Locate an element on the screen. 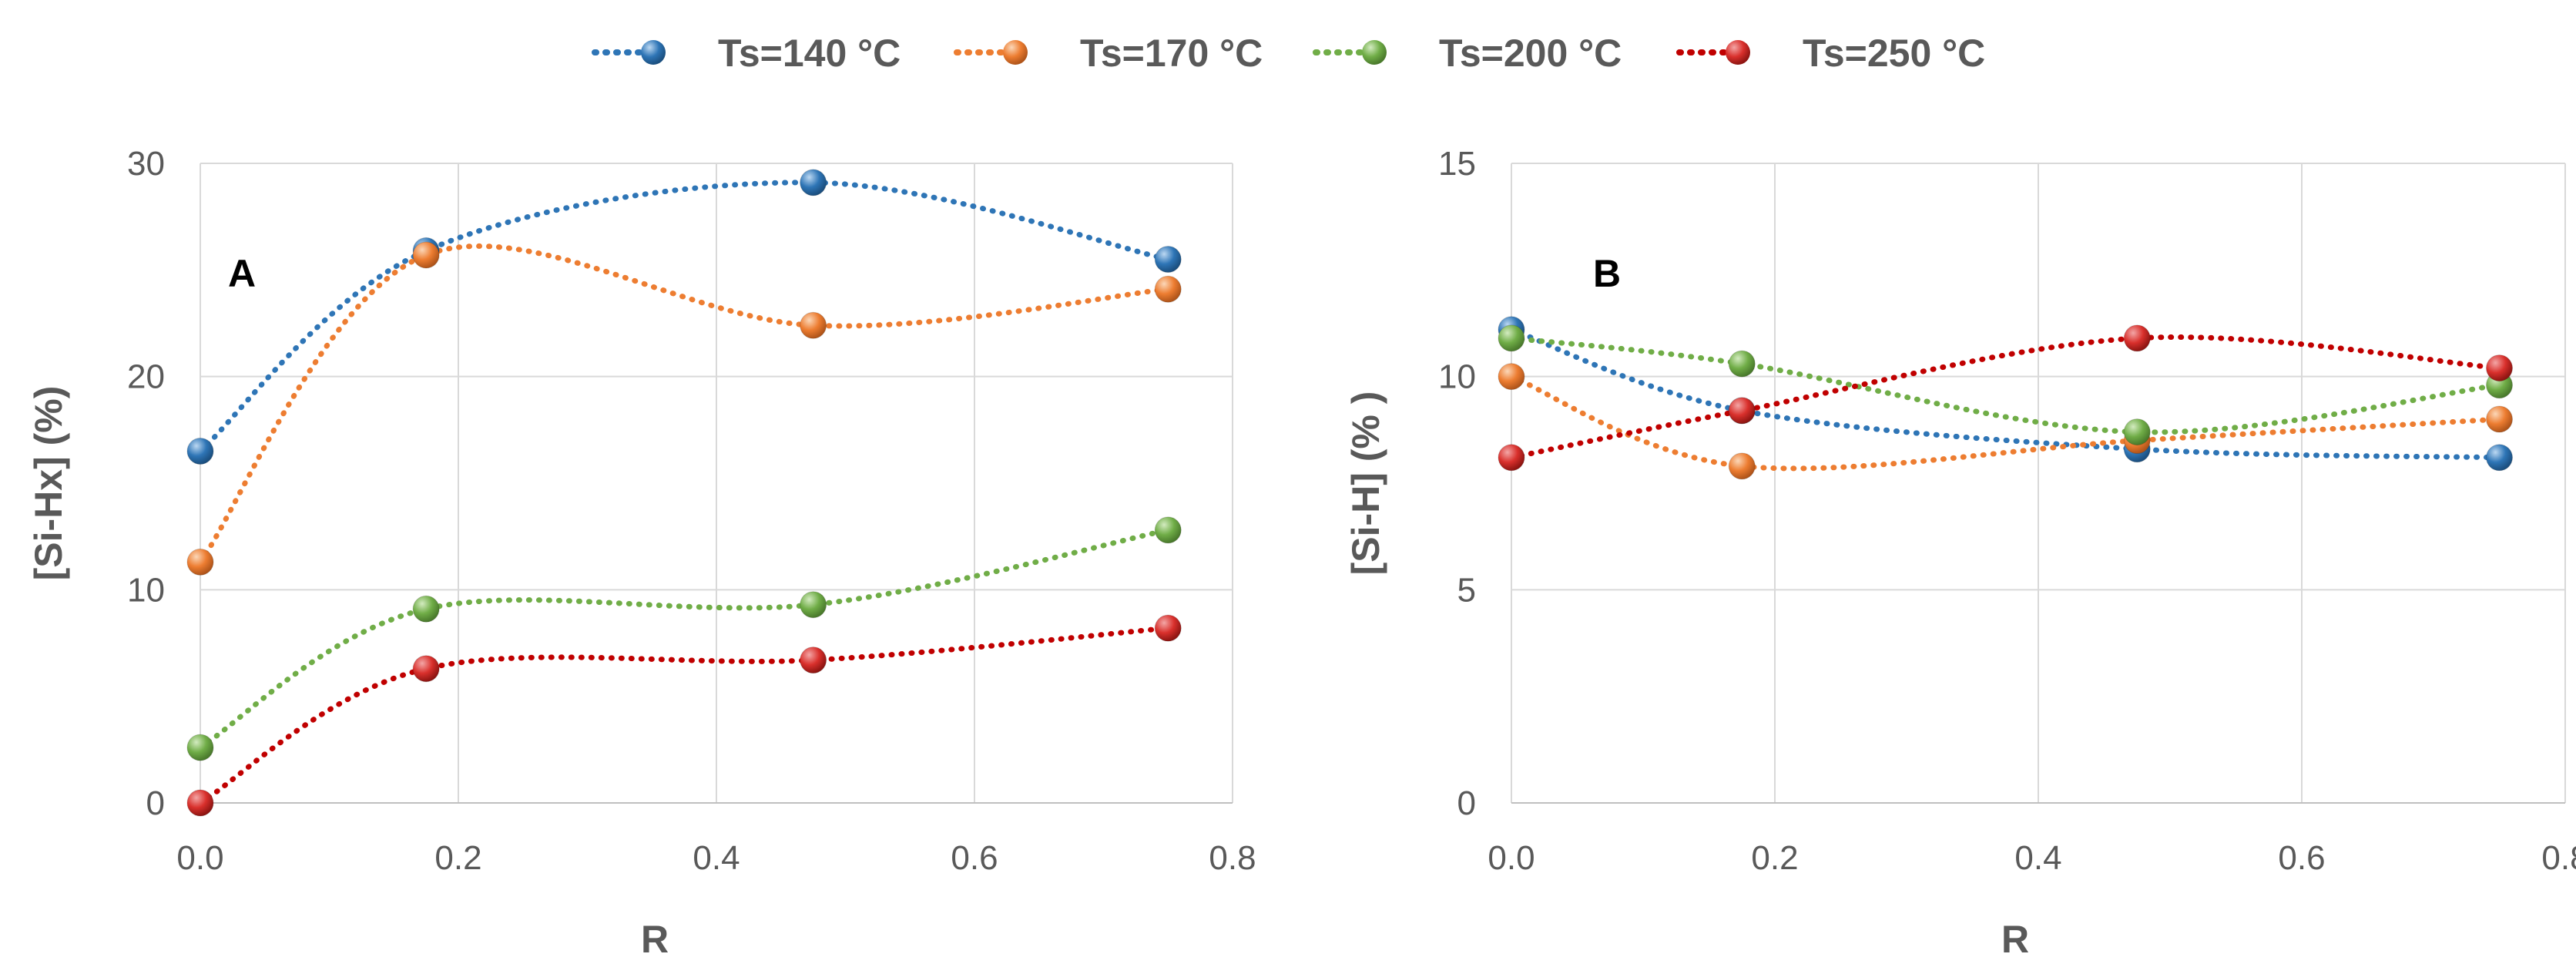  legend-item-ts200: Ts=200 °C is located at coordinates (1467, 53).